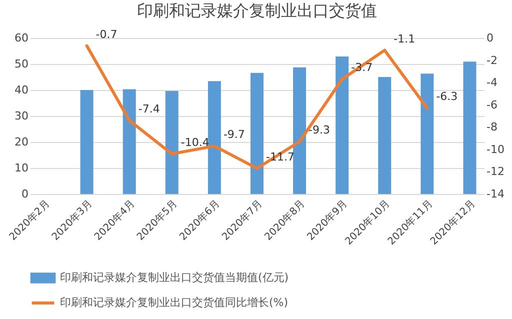 The height and width of the screenshot is (319, 512). What do you see at coordinates (492, 83) in the screenshot?
I see `y2-tick-label: -4` at bounding box center [492, 83].